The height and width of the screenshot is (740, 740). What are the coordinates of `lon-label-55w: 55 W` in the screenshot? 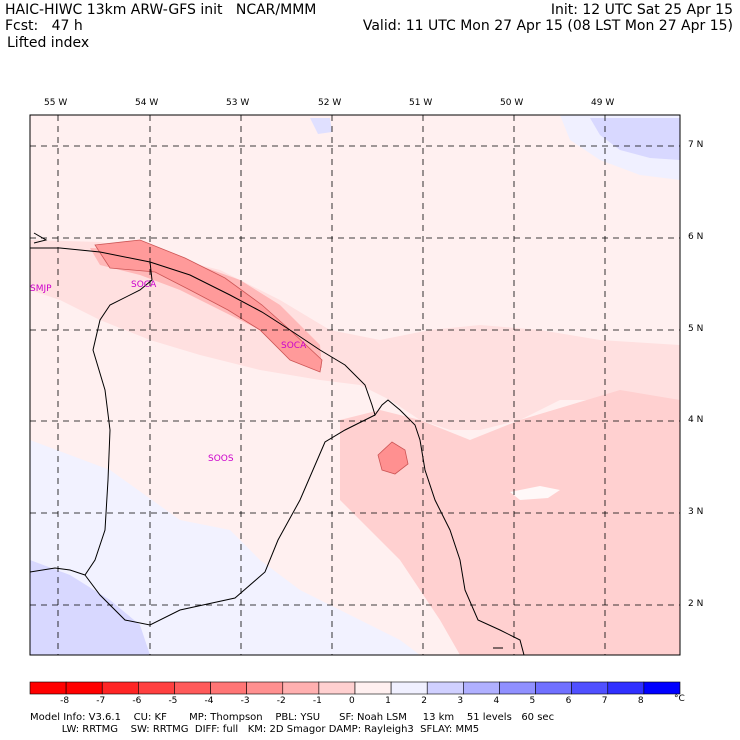 It's located at (56, 103).